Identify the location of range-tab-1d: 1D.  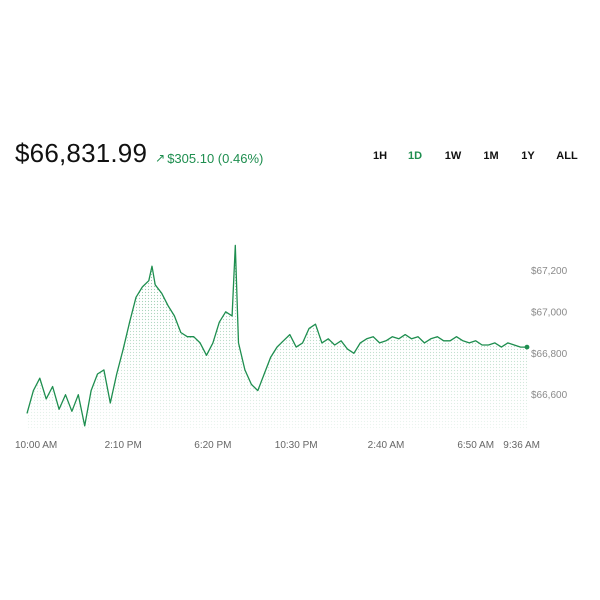
(415, 156).